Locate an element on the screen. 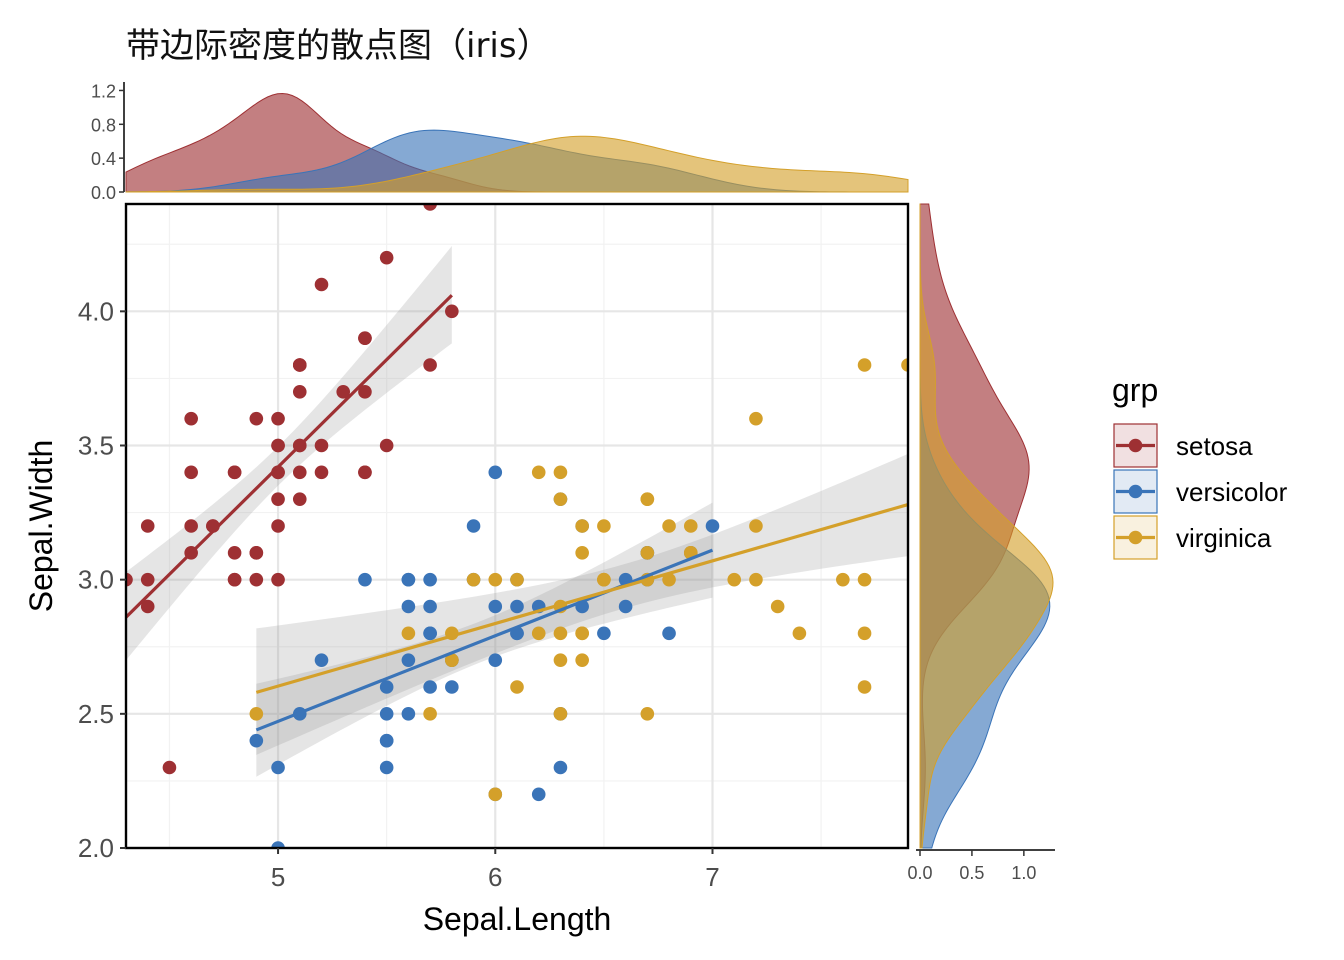  fit-line-setosa is located at coordinates (289, 456).